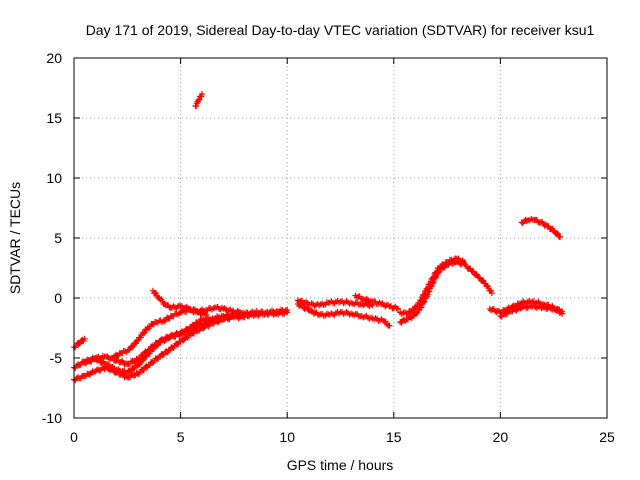 This screenshot has height=480, width=640. What do you see at coordinates (52, 418) in the screenshot?
I see `y-tick-label: -10` at bounding box center [52, 418].